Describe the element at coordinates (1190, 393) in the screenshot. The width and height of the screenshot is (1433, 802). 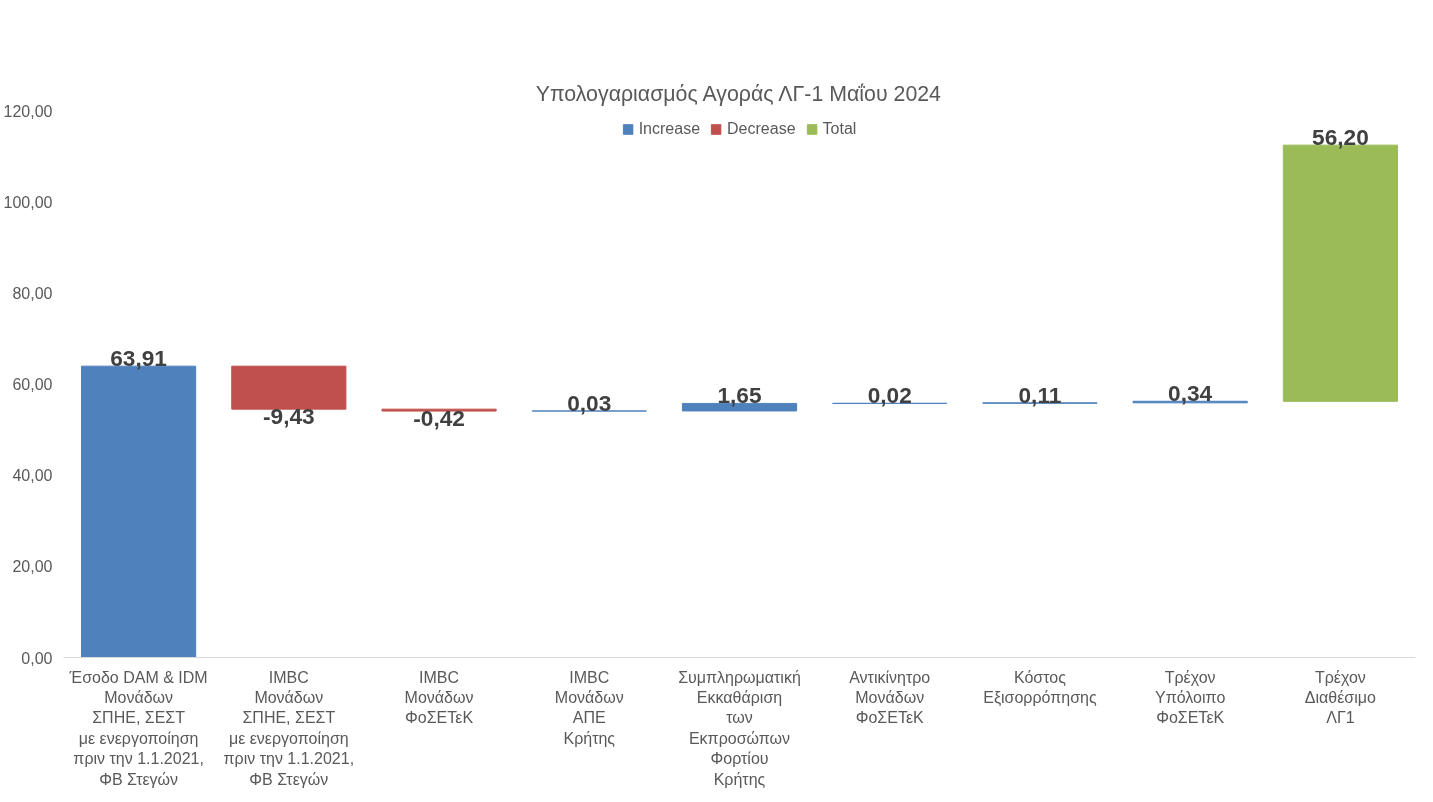
I see `data-label: 0,34` at that location.